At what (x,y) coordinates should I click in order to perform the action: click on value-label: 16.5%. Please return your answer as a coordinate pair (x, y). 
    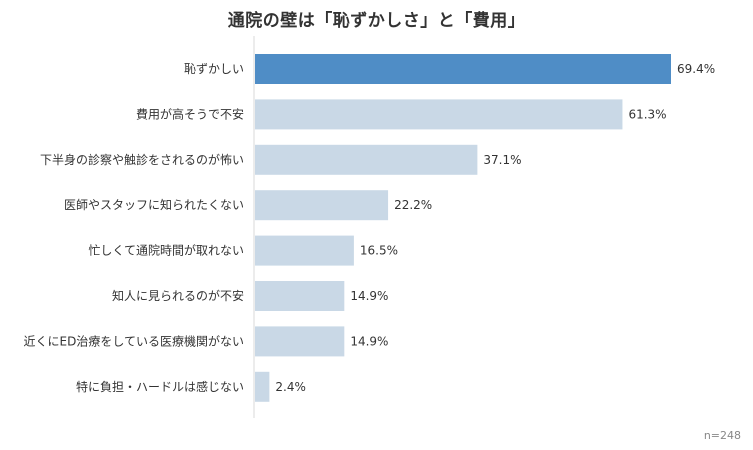
    Looking at the image, I should click on (379, 251).